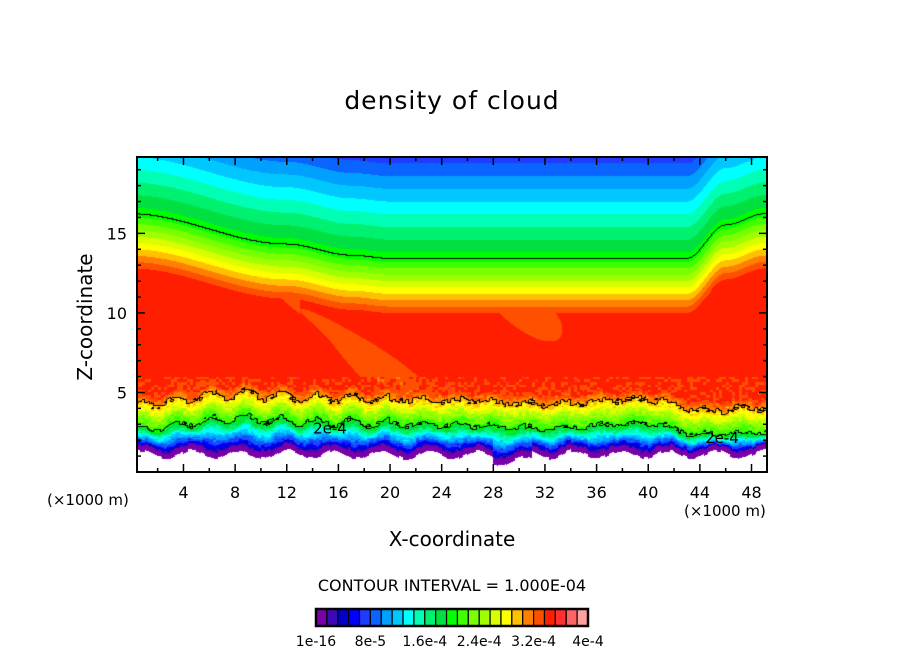 This screenshot has height=654, width=904. Describe the element at coordinates (122, 392) in the screenshot. I see `y-tick-label: 5` at that location.